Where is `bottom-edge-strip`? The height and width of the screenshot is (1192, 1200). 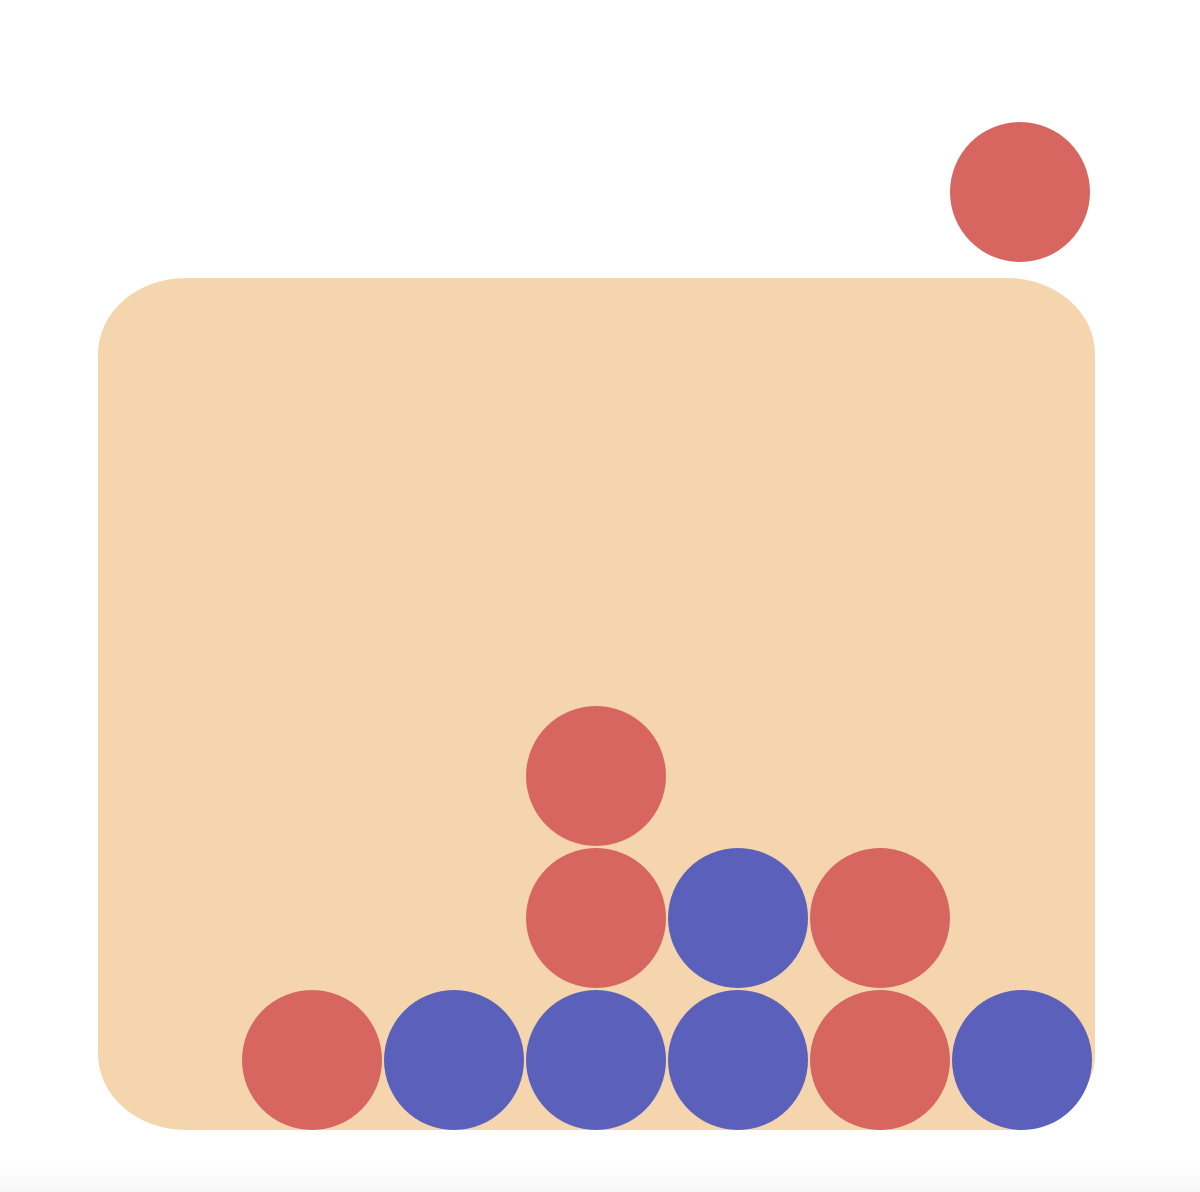 bottom-edge-strip is located at coordinates (600, 1177).